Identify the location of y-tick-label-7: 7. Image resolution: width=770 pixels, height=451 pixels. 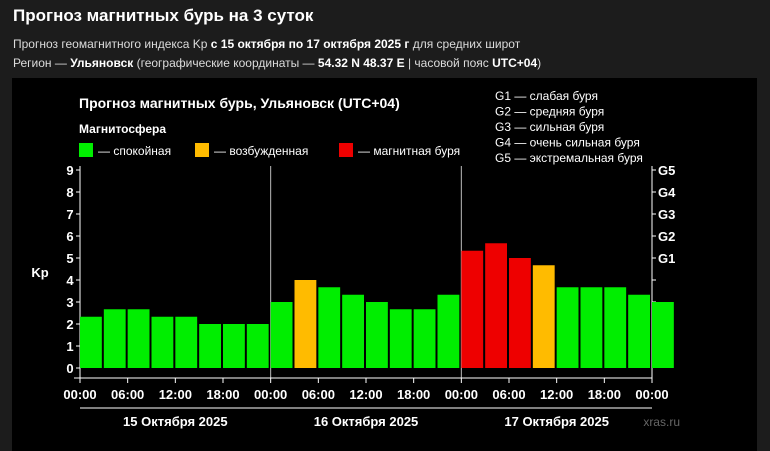
(69, 214).